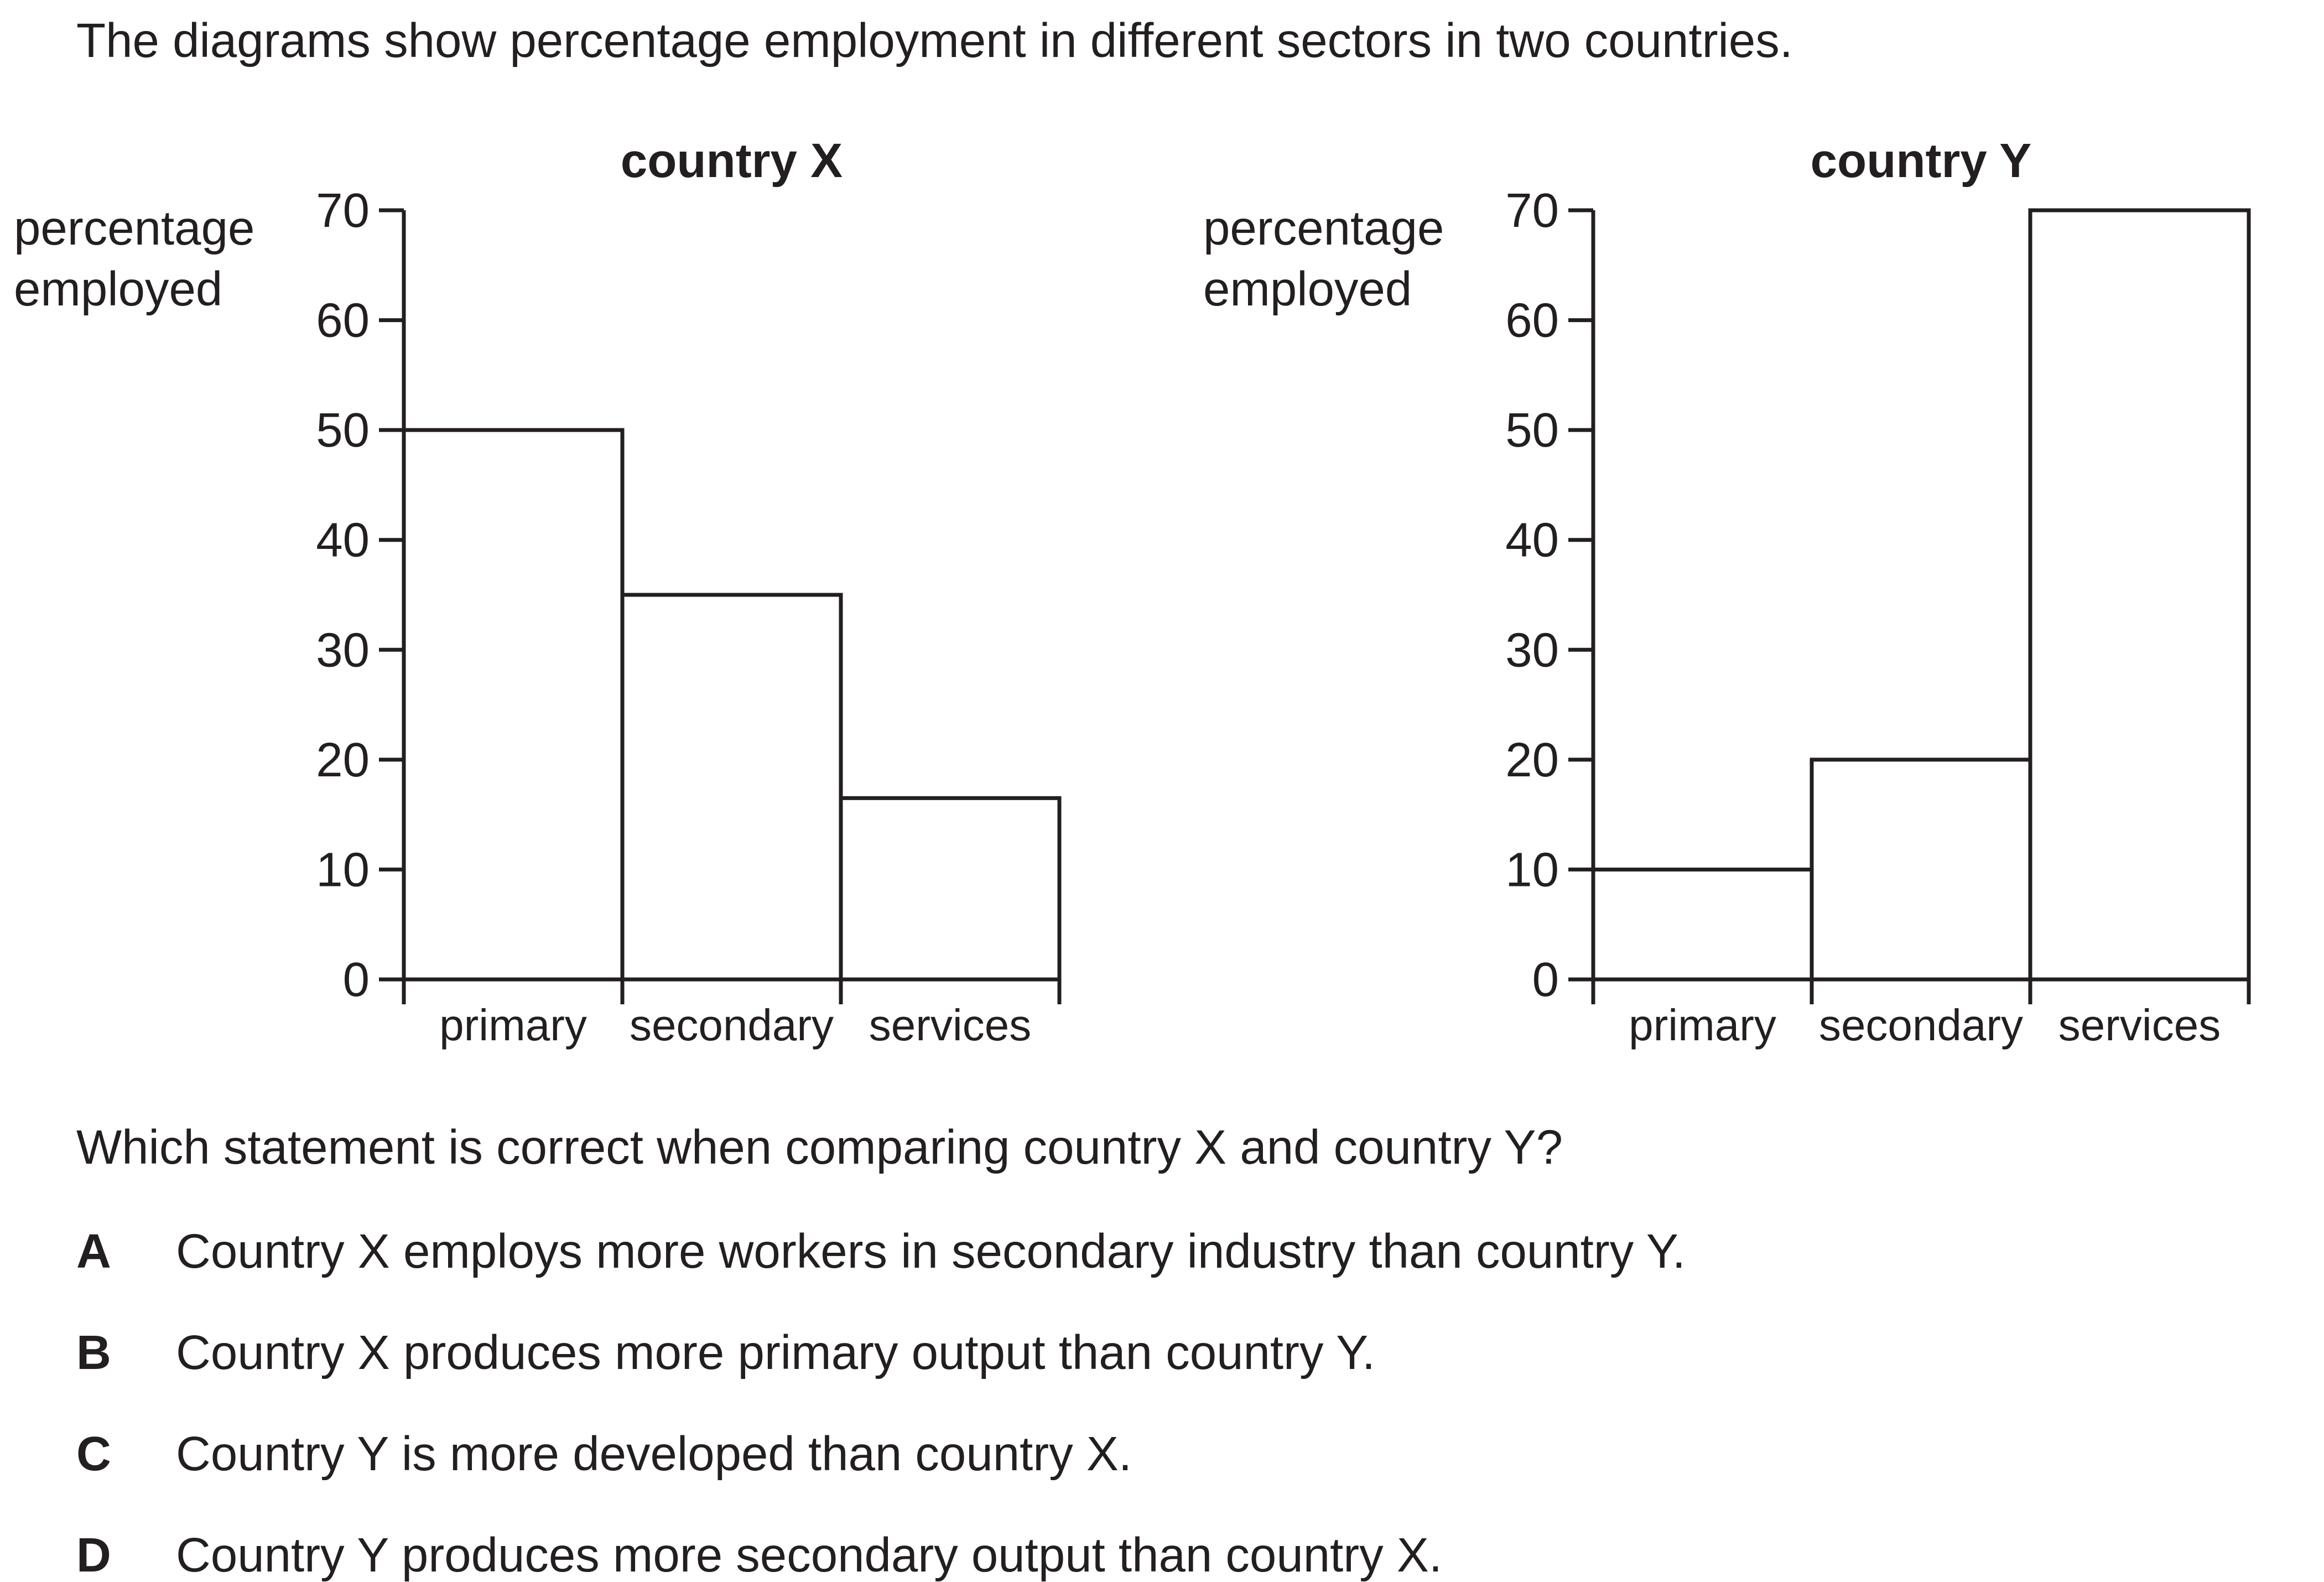 This screenshot has height=1582, width=2324. Describe the element at coordinates (93, 1251) in the screenshot. I see `option-a-letter: A` at that location.